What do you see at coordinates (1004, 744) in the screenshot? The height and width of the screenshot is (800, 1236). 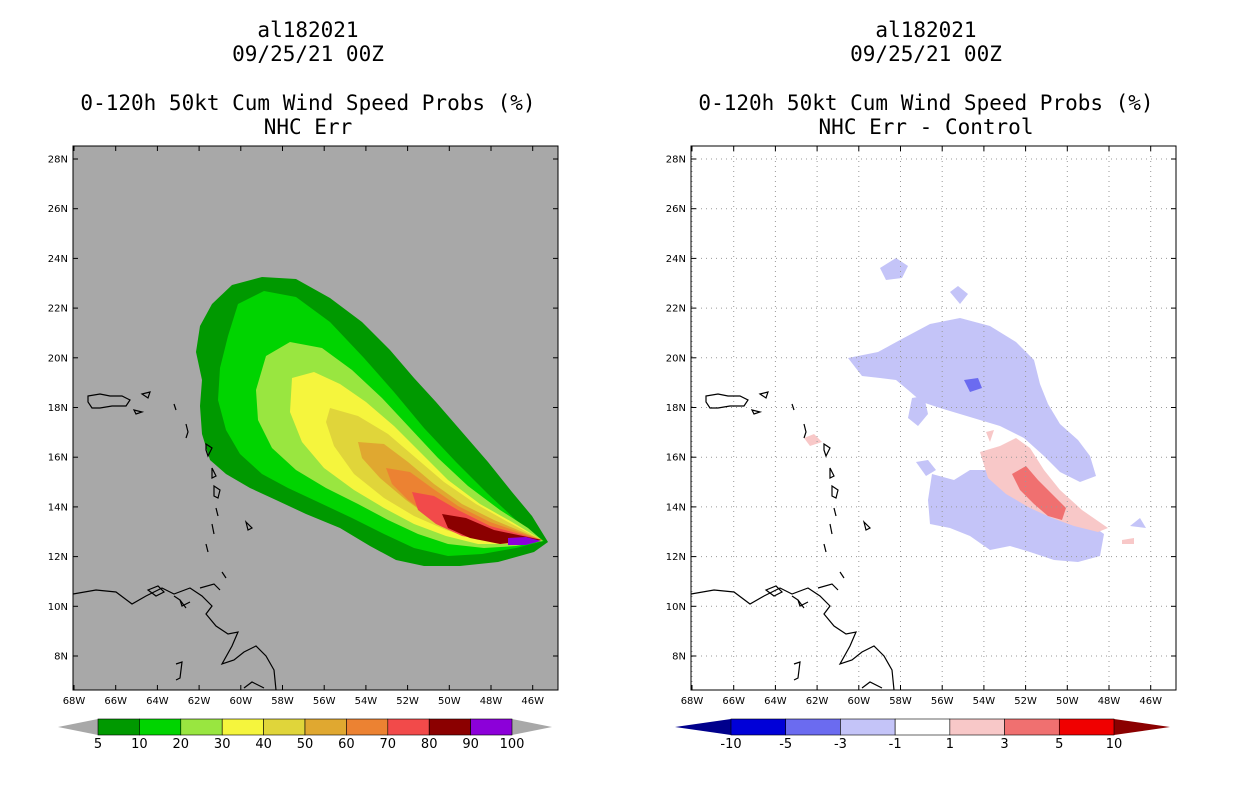 I see `right-colorbar-label: 3` at bounding box center [1004, 744].